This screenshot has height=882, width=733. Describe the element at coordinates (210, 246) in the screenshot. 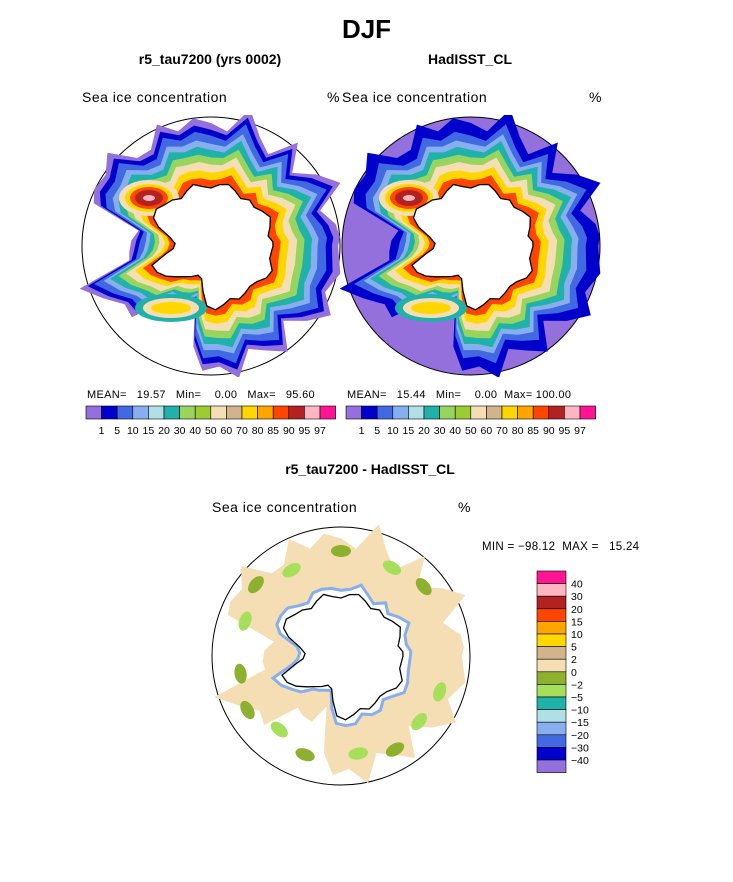

I see `left-map` at that location.